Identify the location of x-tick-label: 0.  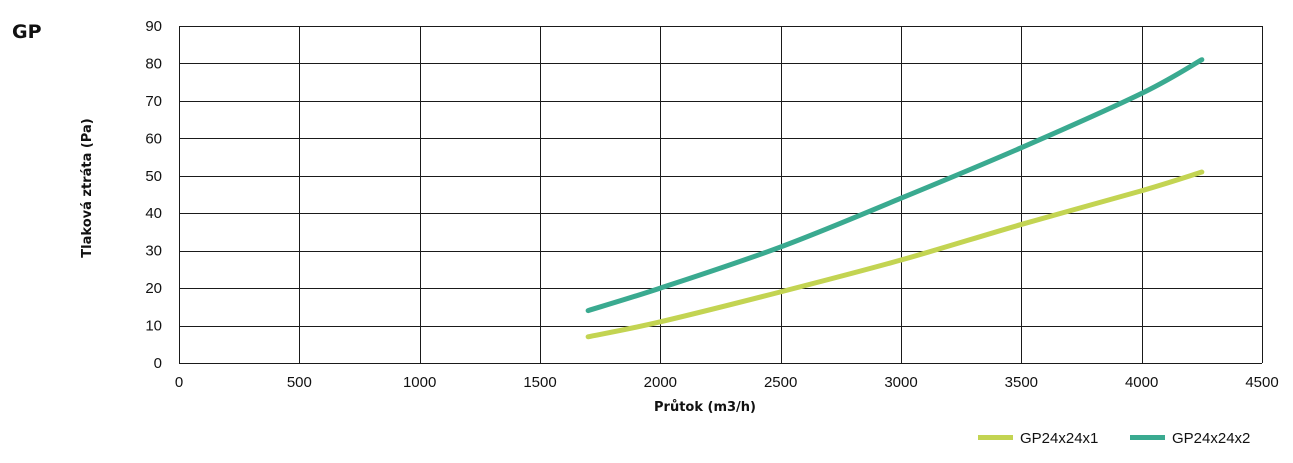
(179, 382).